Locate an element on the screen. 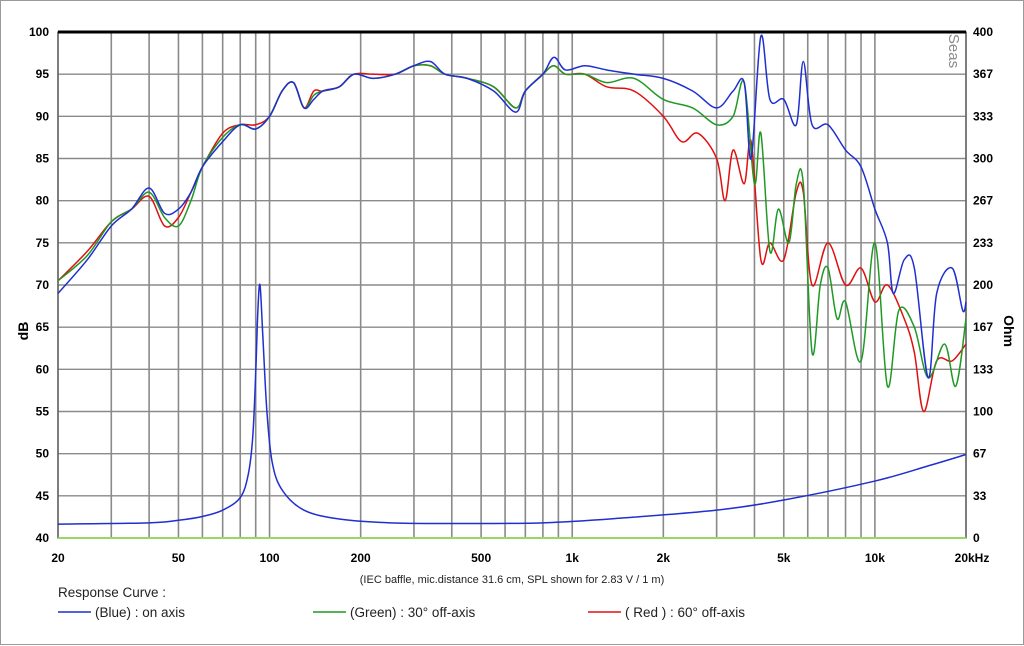 This screenshot has width=1024, height=646. y-tick-label-right: 333 is located at coordinates (983, 116).